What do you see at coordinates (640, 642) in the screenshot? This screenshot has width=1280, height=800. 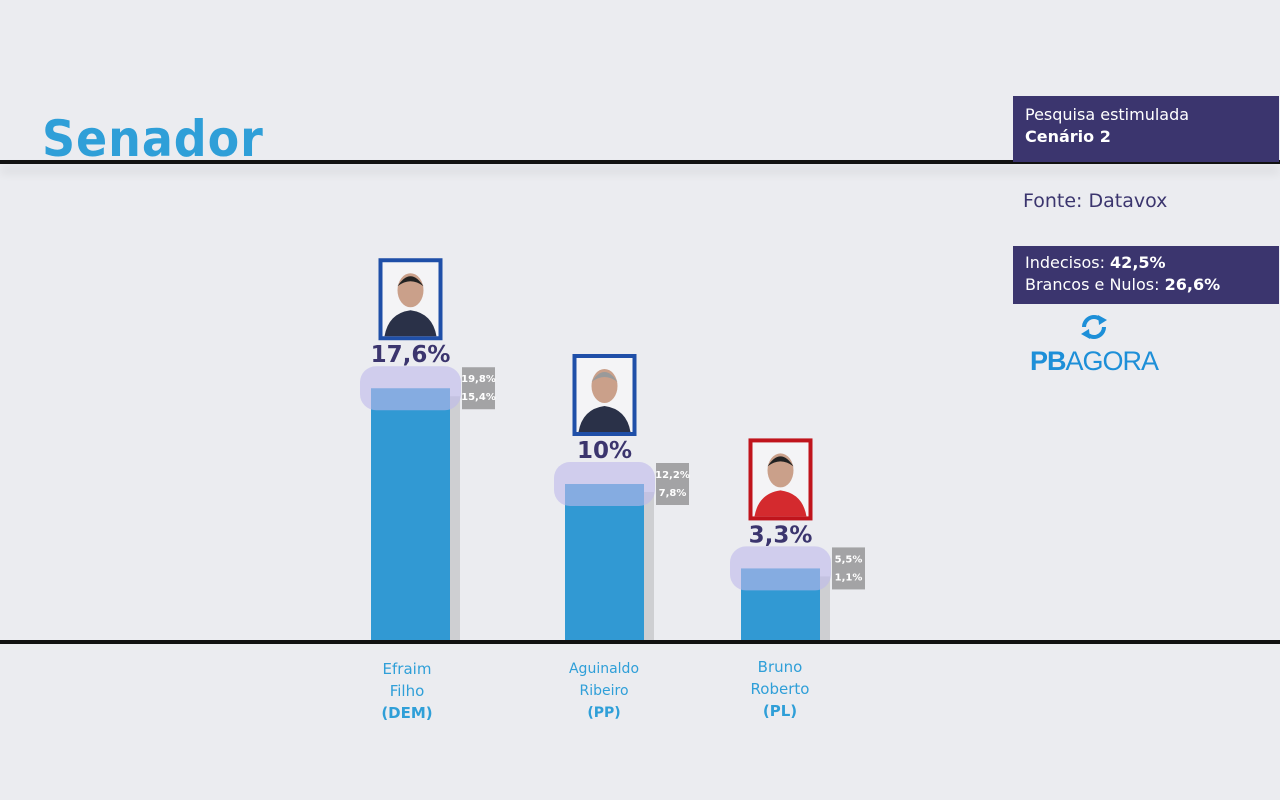 I see `baseline` at bounding box center [640, 642].